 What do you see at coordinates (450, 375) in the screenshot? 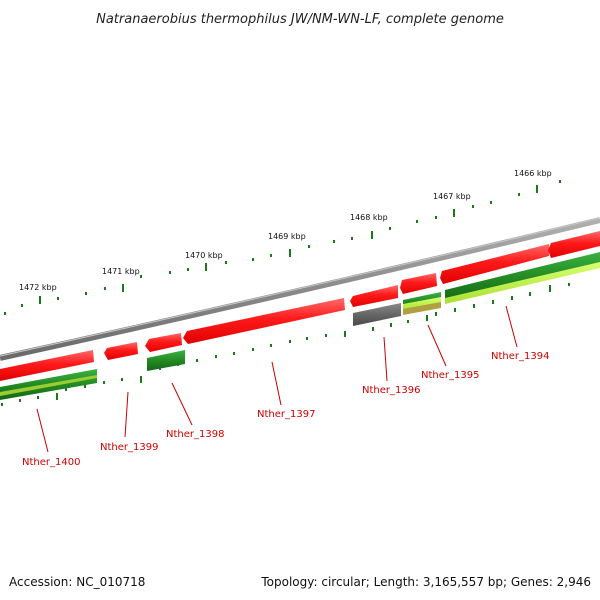
I see `gene-label-nther-1395: Nther_1395` at bounding box center [450, 375].